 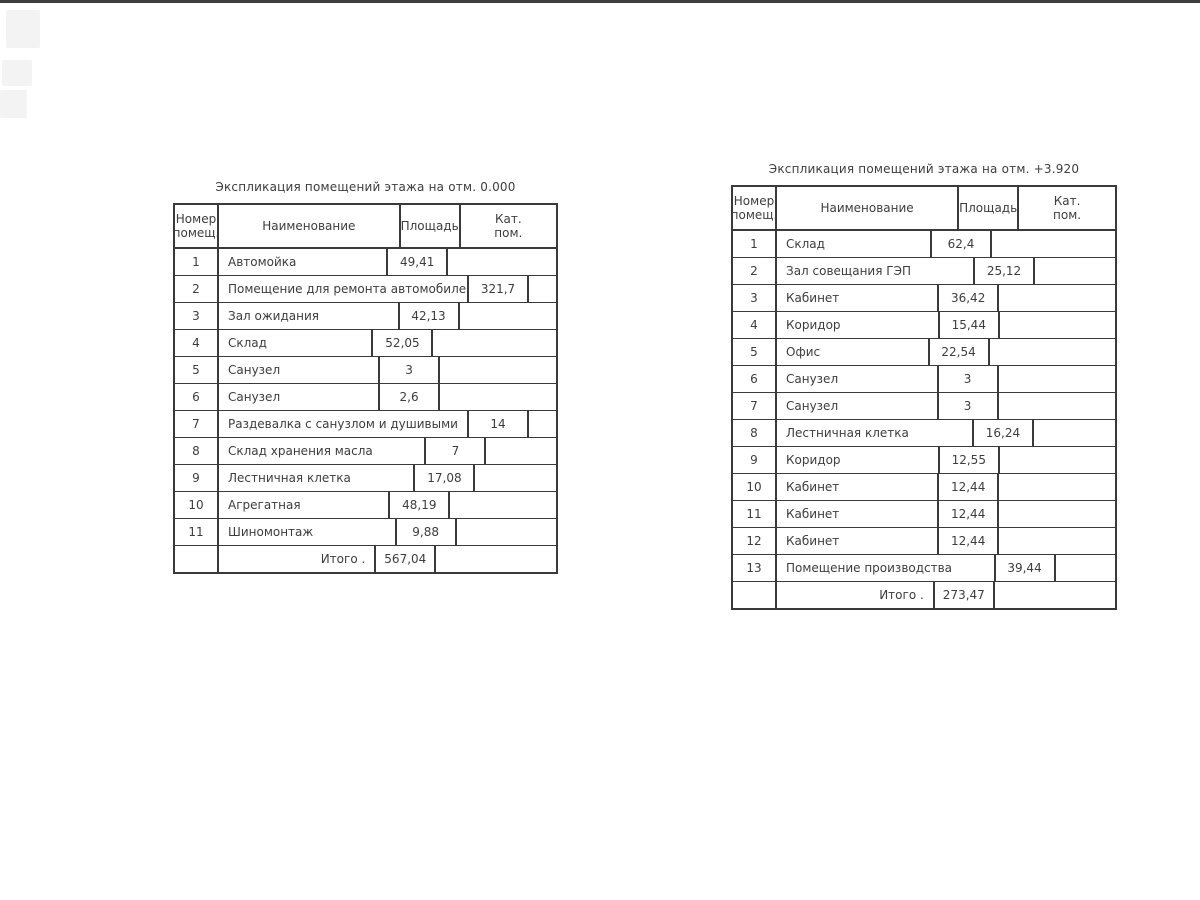 I want to click on table-row: 3 Зал ожидания 42,13, so click(x=365, y=316).